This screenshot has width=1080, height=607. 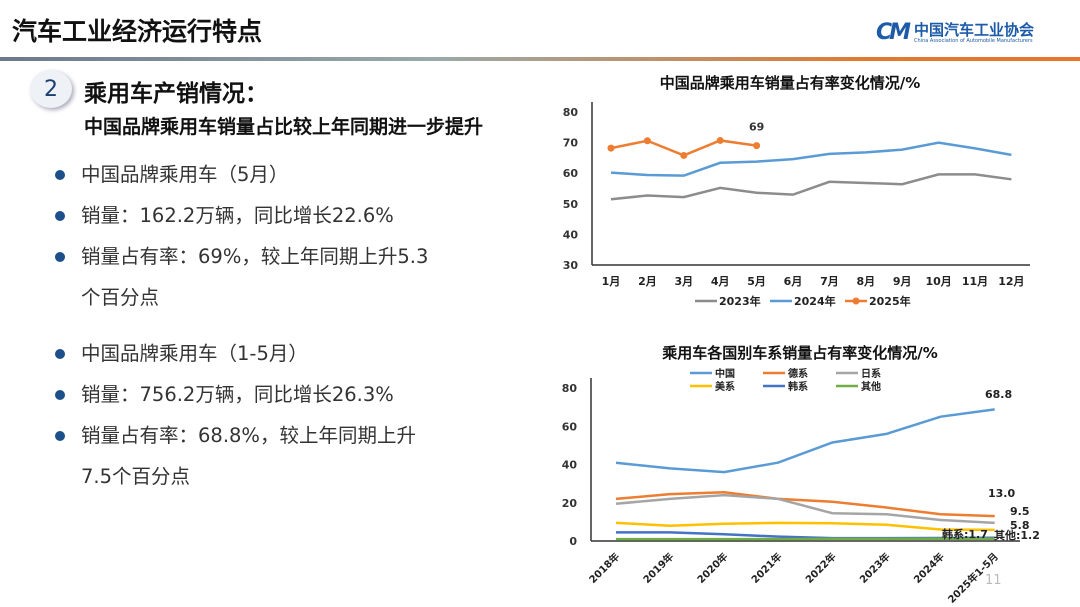 I want to click on legend-label: 韩系, so click(x=798, y=386).